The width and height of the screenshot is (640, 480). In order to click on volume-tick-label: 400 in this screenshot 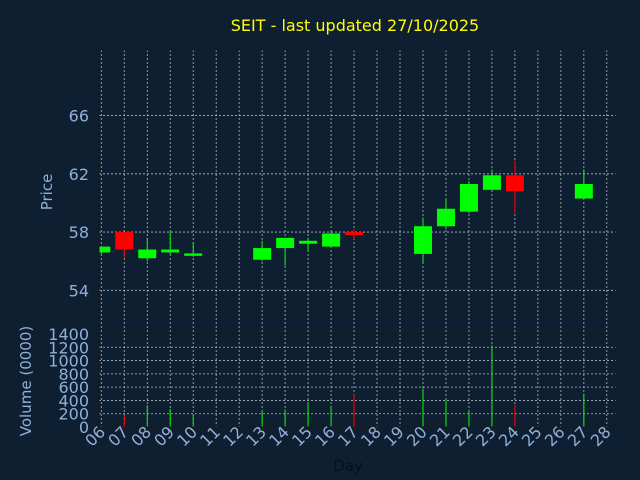, I will do `click(73, 400)`.